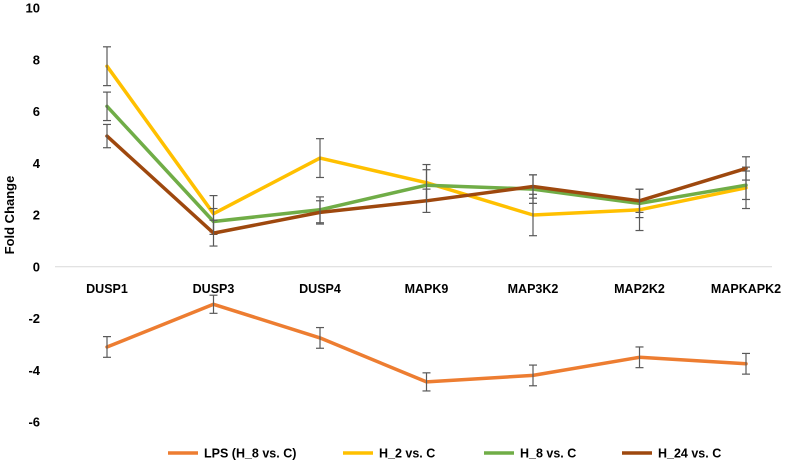 The width and height of the screenshot is (800, 470). What do you see at coordinates (407, 454) in the screenshot?
I see `legend-label: H_2 vs. C` at bounding box center [407, 454].